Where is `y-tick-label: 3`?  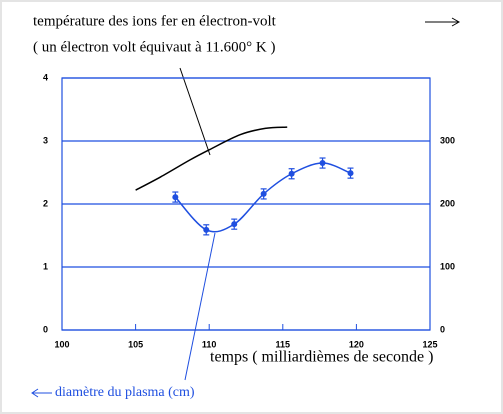 y-tick-label: 3 is located at coordinates (45, 140).